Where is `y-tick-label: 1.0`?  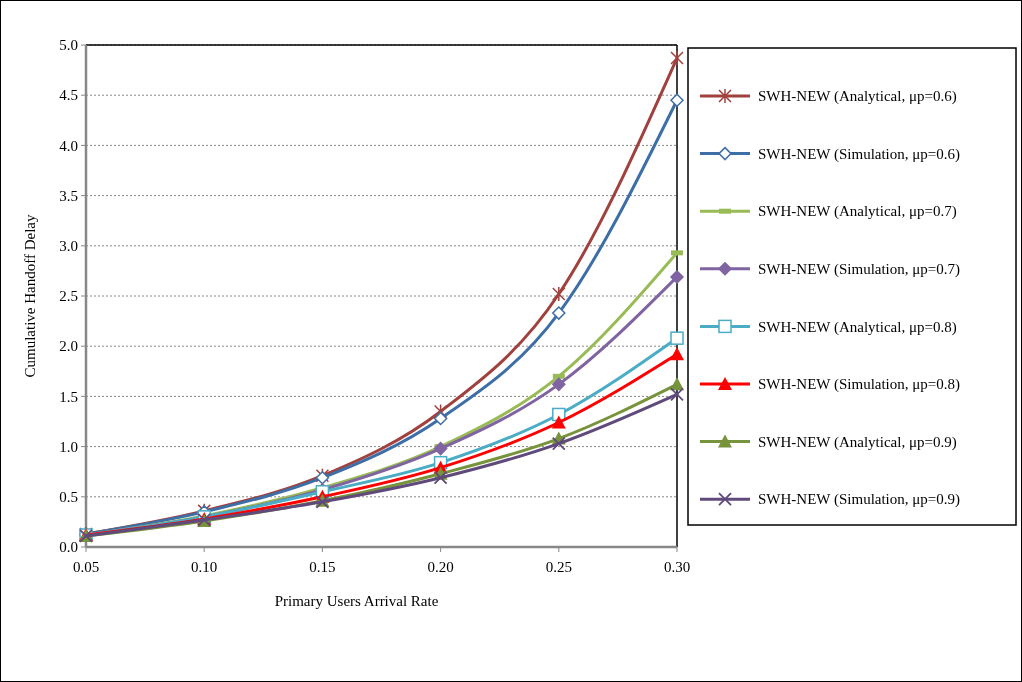 y-tick-label: 1.0 is located at coordinates (68, 446).